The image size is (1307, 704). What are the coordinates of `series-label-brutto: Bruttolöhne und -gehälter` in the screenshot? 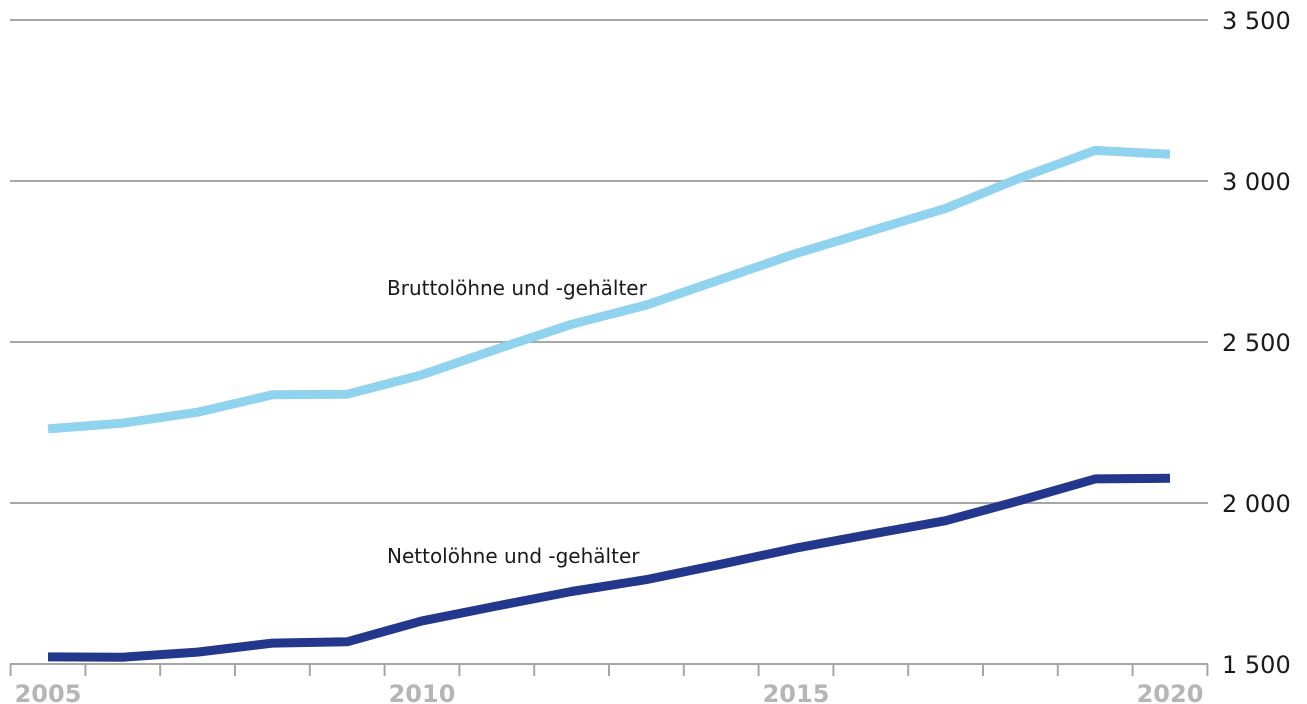 It's located at (517, 288).